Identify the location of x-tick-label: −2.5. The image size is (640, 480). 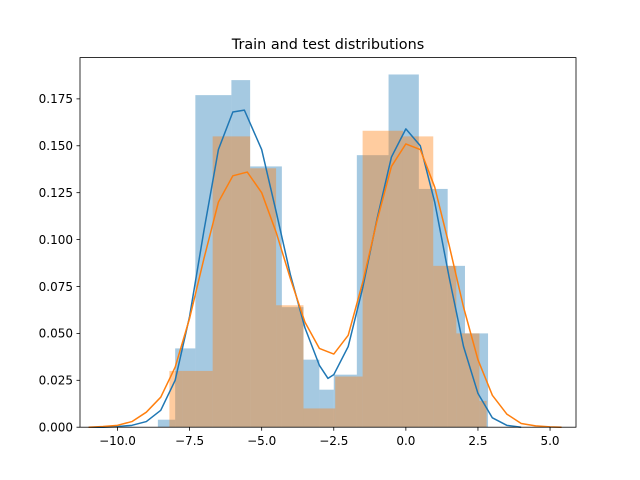
(333, 441).